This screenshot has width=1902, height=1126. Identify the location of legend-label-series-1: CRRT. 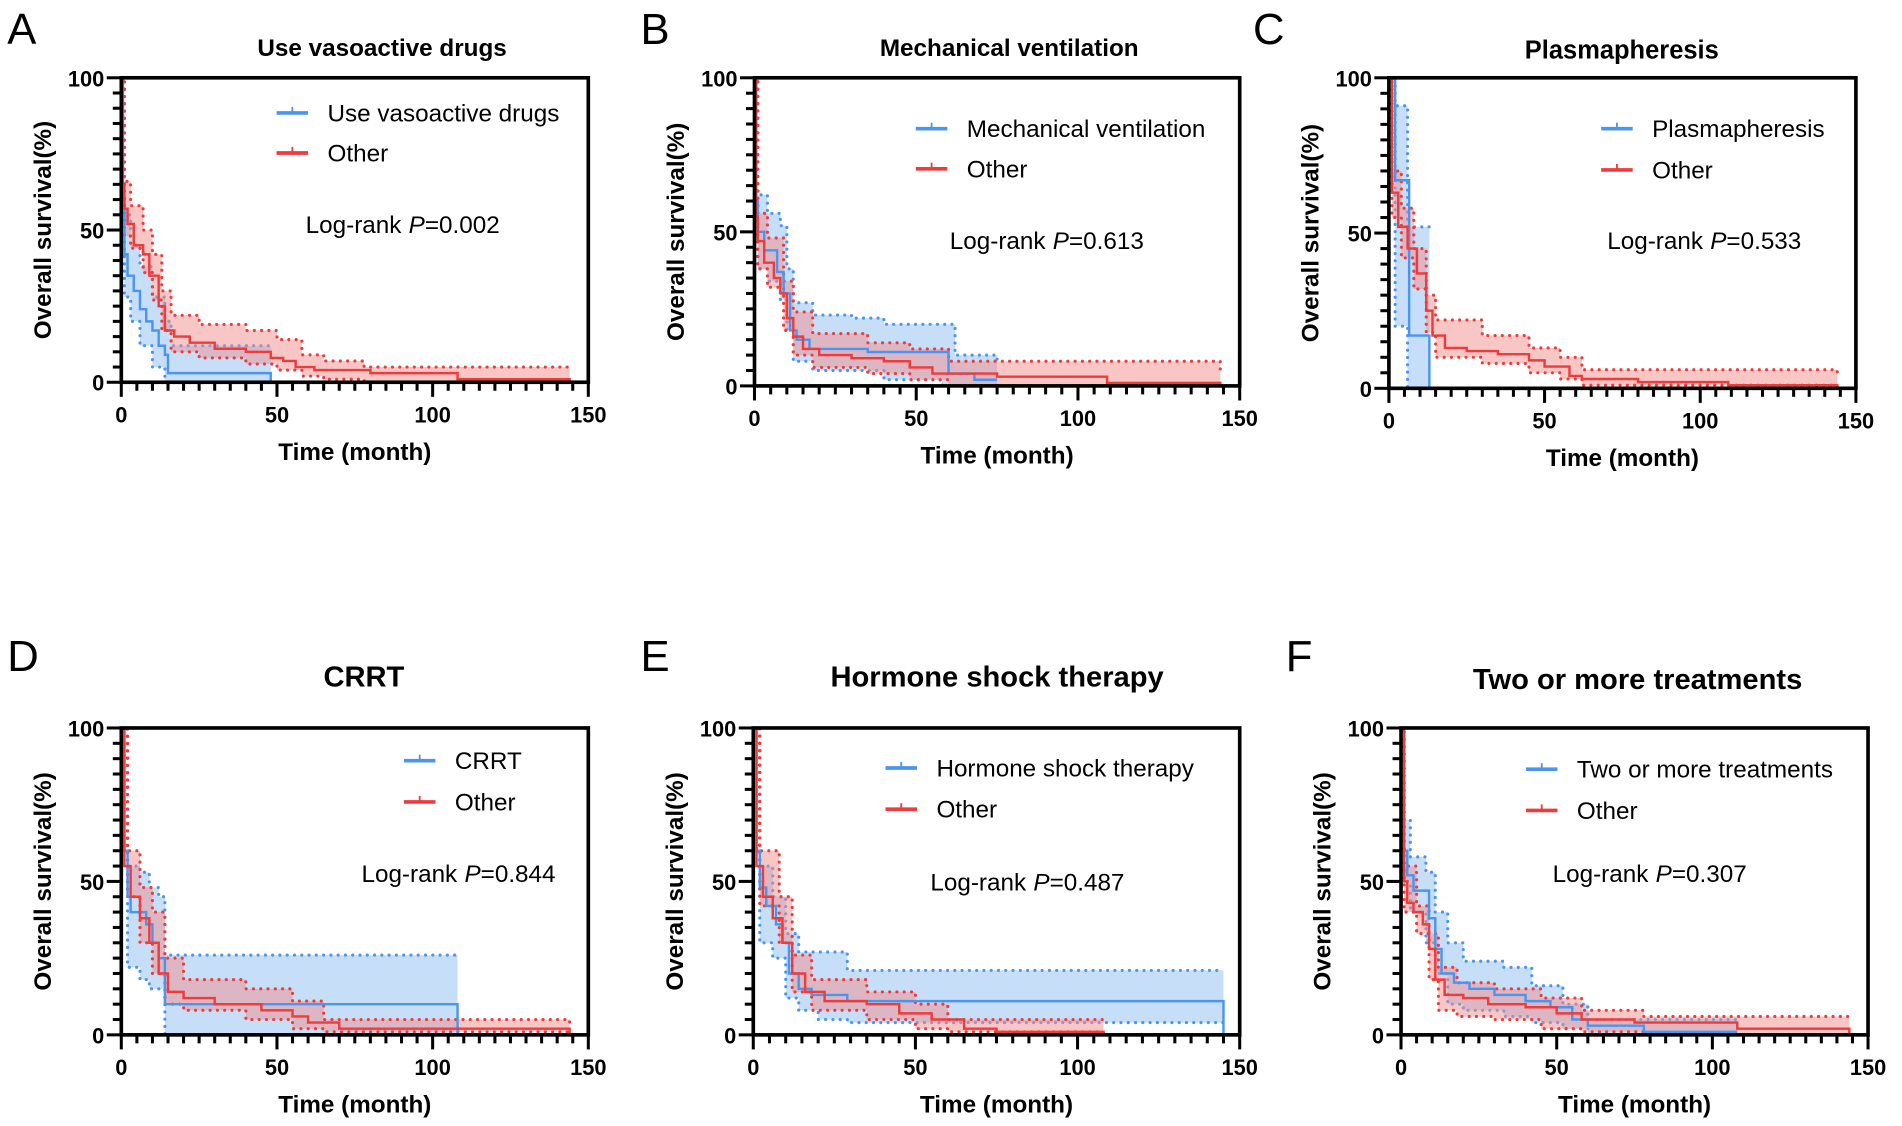
(488, 761).